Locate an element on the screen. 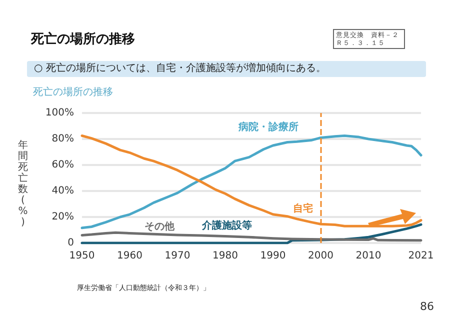  text: 86 is located at coordinates (427, 306).